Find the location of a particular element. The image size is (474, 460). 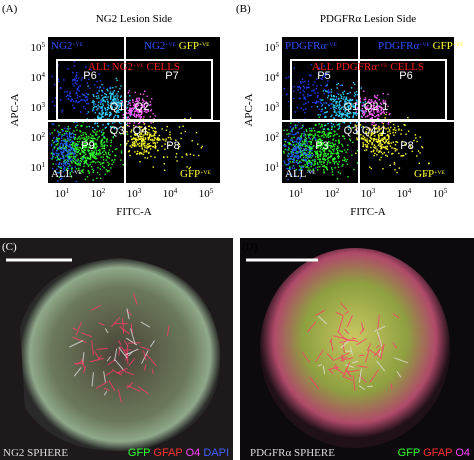

x-axis-label: FITC-A is located at coordinates (134, 212).